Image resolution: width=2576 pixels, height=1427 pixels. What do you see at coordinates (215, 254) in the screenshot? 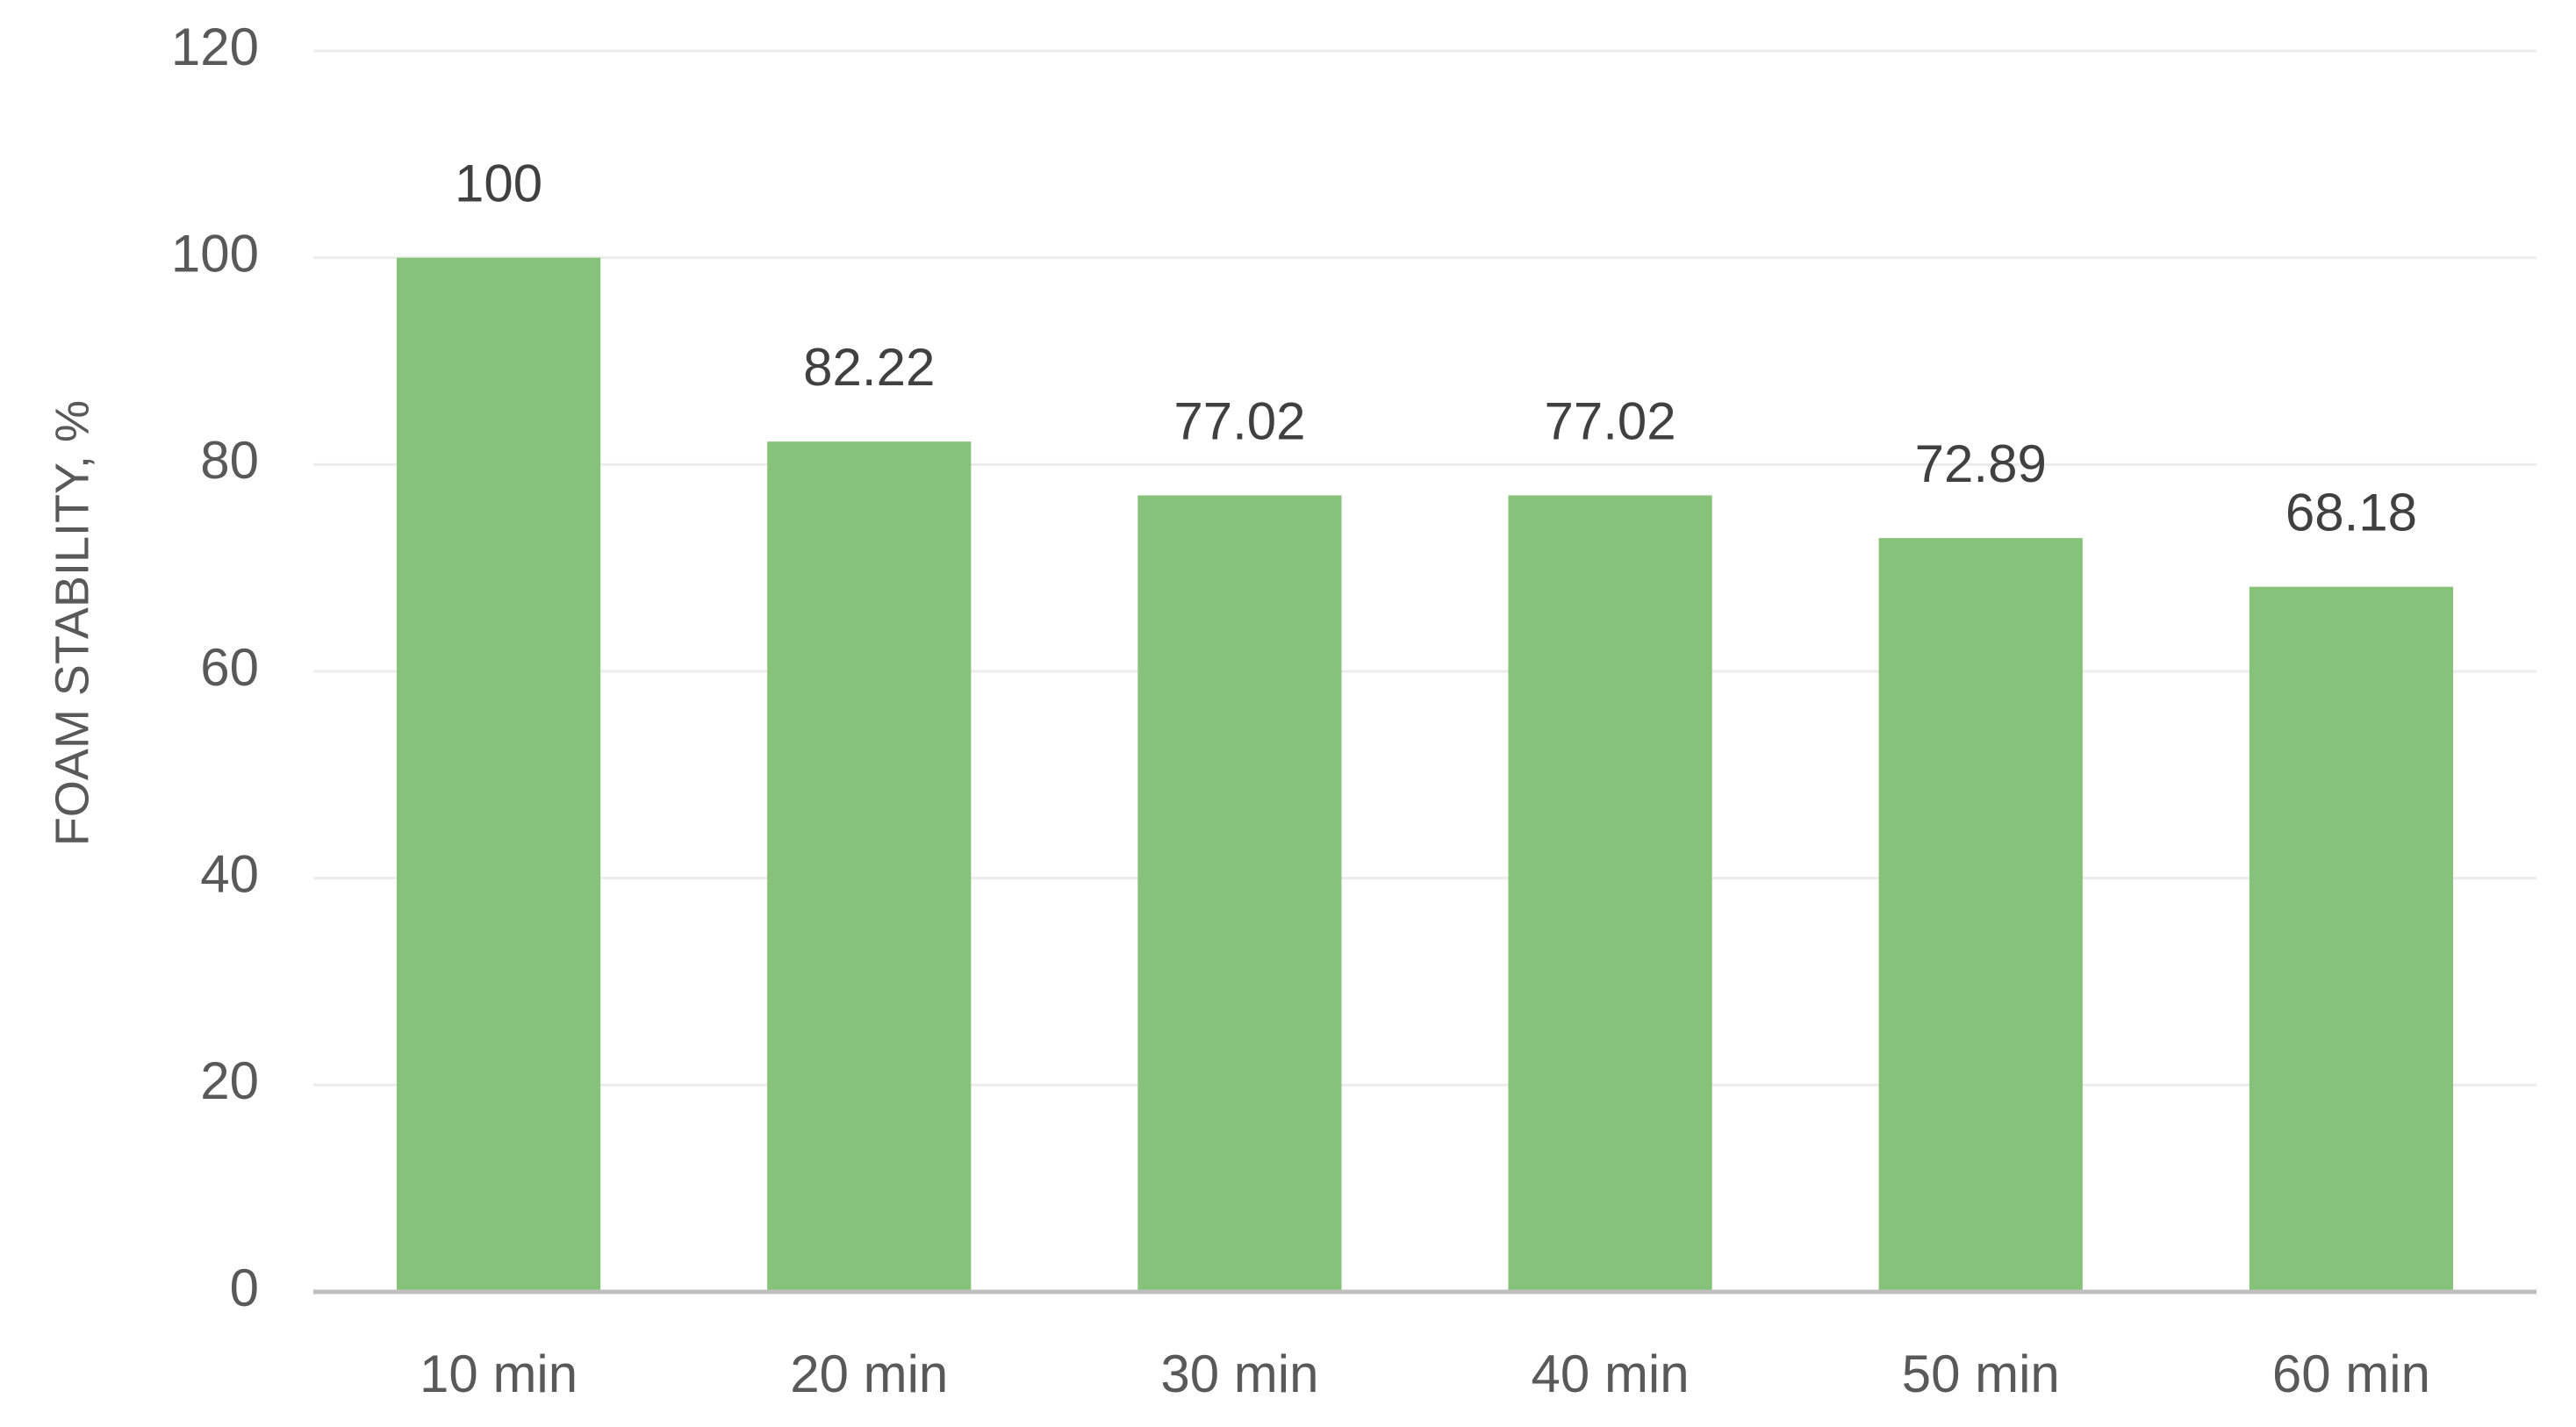
I see `y-tick-label: 100` at bounding box center [215, 254].